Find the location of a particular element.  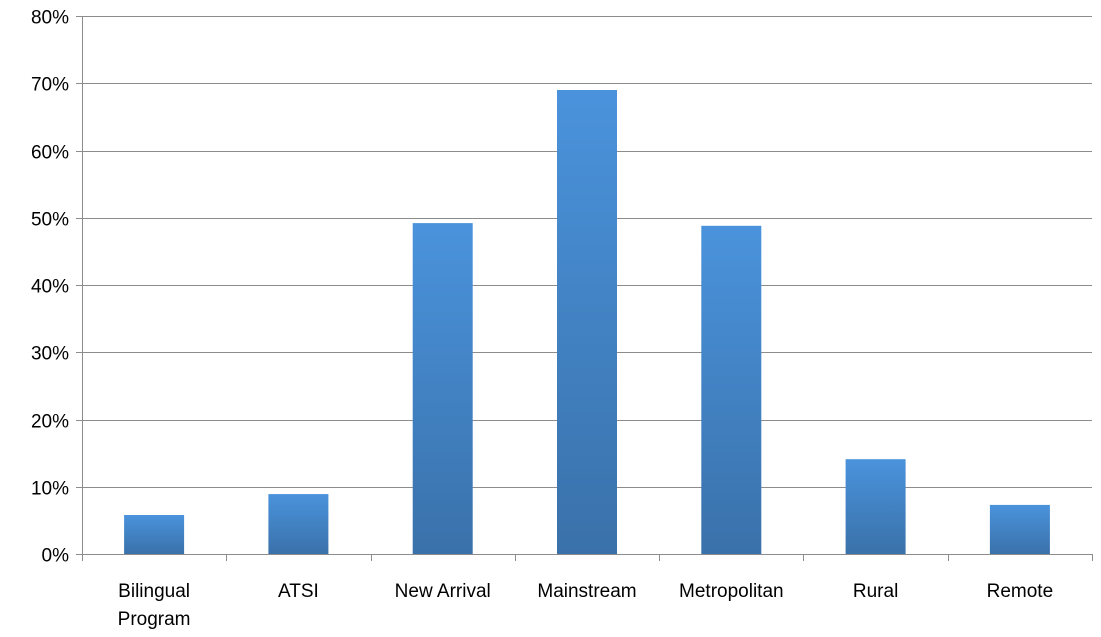

y-tick-label: 50% is located at coordinates (50, 220).